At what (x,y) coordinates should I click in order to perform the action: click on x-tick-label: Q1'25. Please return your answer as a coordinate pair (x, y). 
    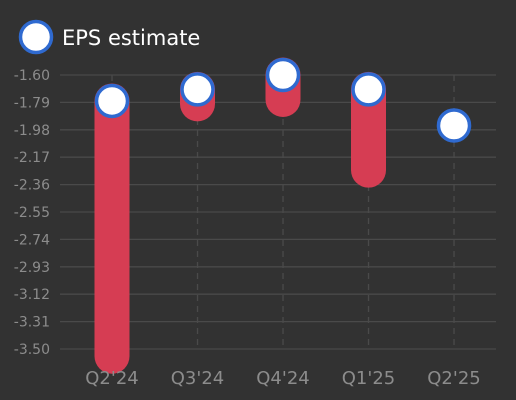
    Looking at the image, I should click on (368, 378).